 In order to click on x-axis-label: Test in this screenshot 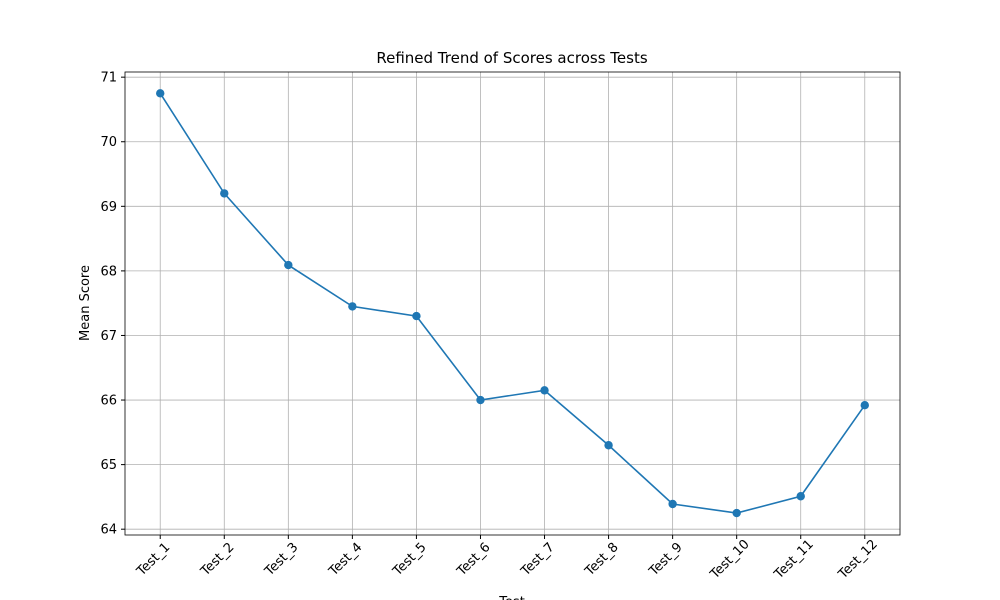, I will do `click(511, 597)`.